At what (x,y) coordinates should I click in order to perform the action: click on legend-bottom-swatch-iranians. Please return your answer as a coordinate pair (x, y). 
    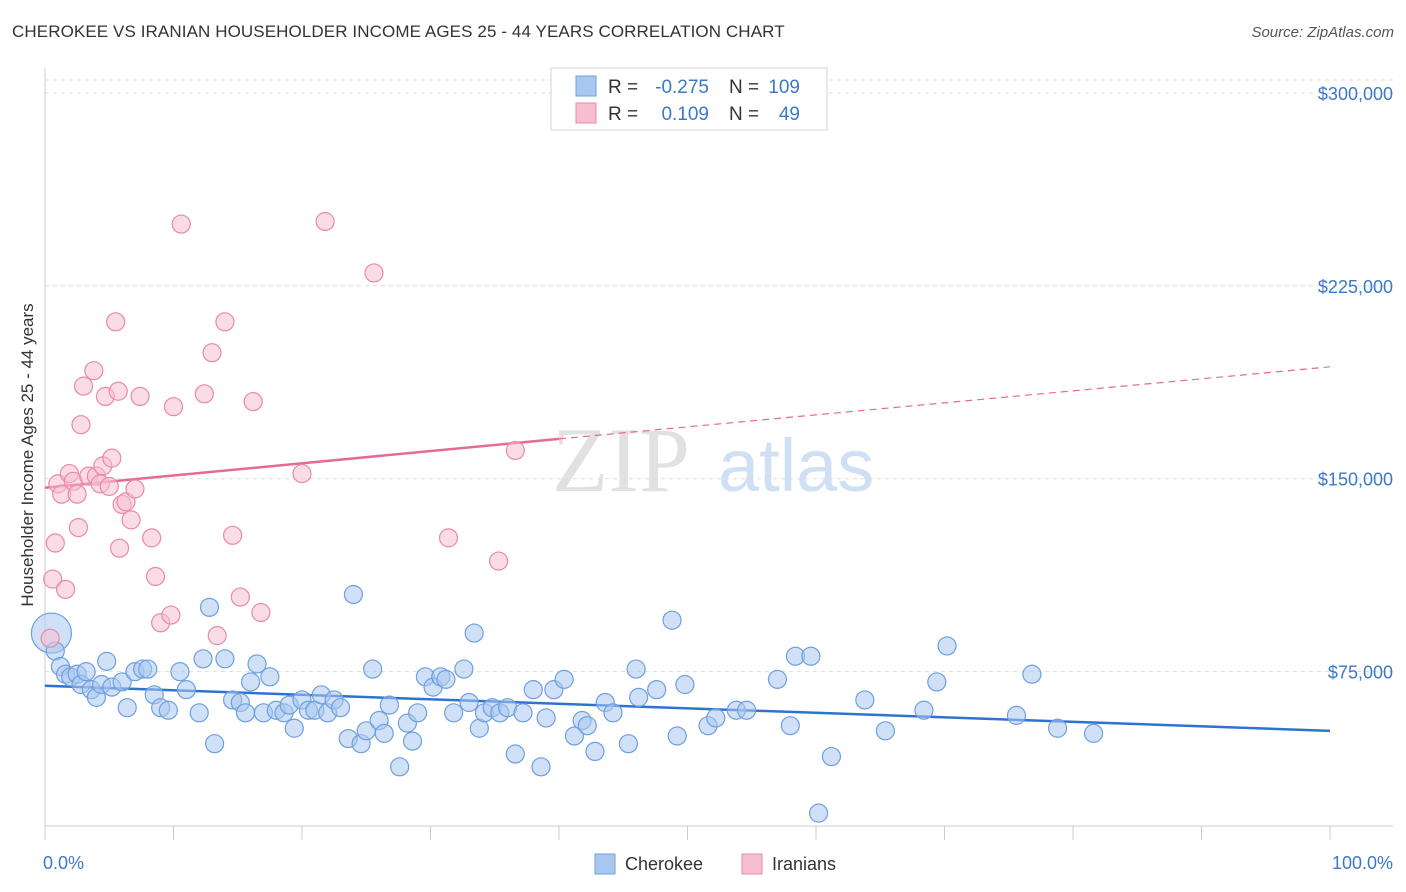
    Looking at the image, I should click on (752, 864).